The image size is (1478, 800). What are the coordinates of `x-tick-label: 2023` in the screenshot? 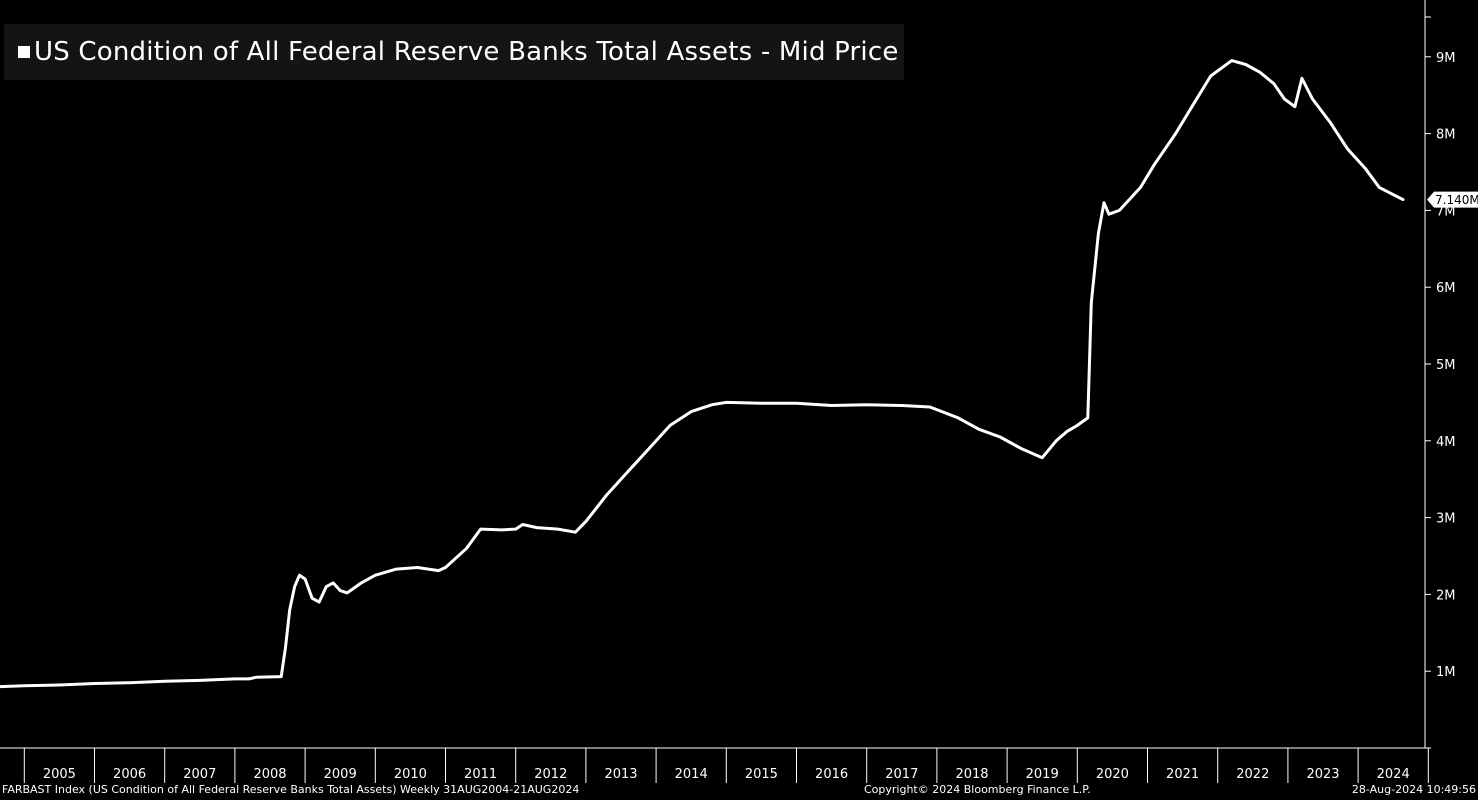 It's located at (1322, 774).